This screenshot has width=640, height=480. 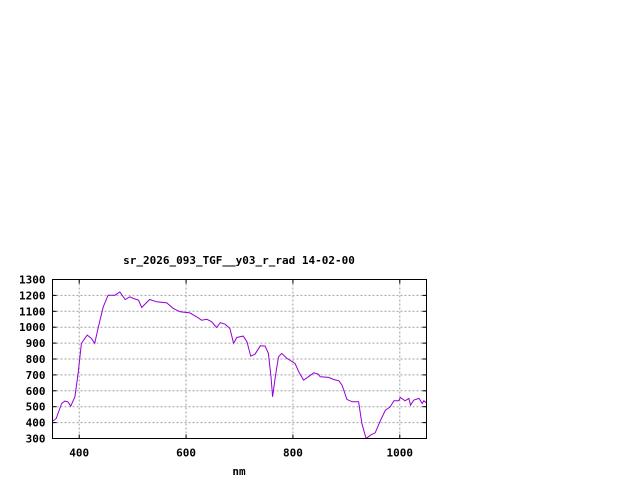 What do you see at coordinates (32, 327) in the screenshot?
I see `y-tick-label: 1000` at bounding box center [32, 327].